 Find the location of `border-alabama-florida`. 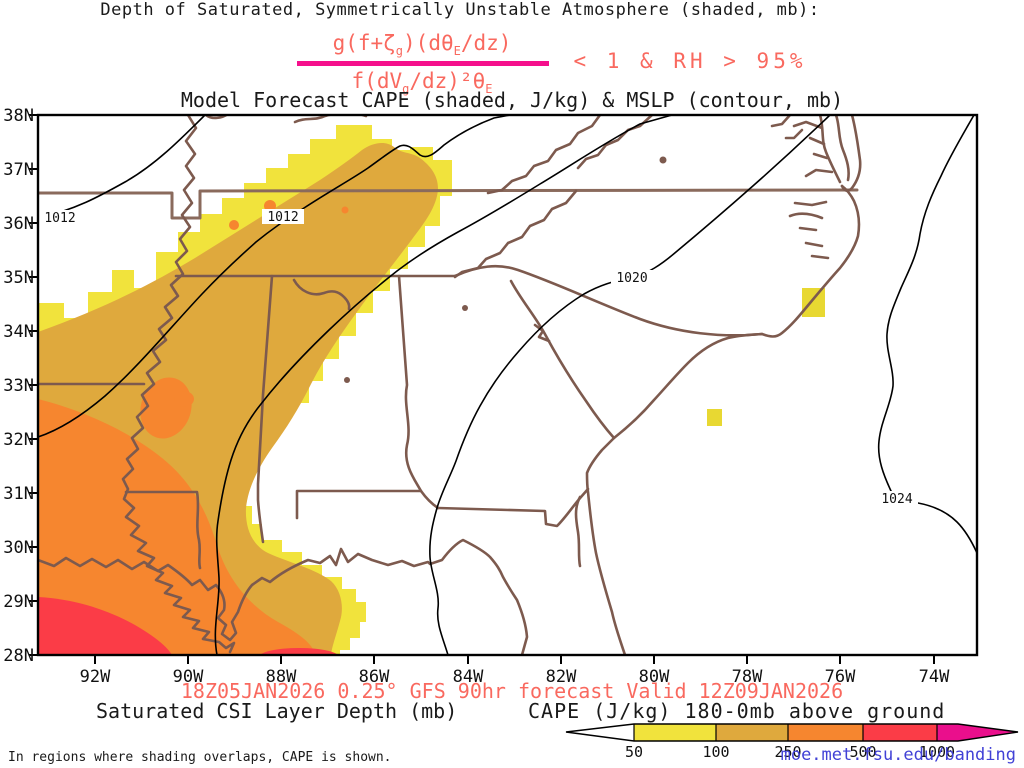

border-alabama-florida is located at coordinates (359, 504).